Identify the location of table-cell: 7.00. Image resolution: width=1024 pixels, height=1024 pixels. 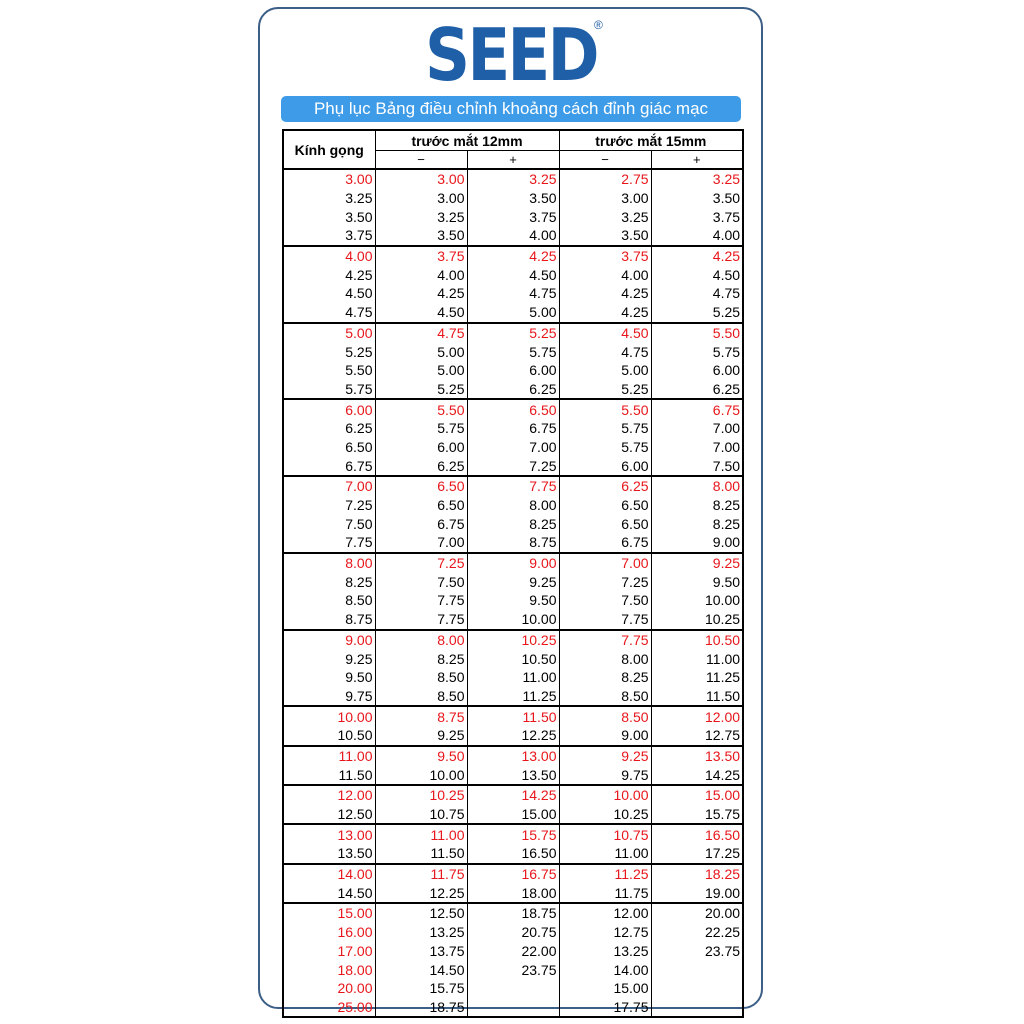
(329, 485).